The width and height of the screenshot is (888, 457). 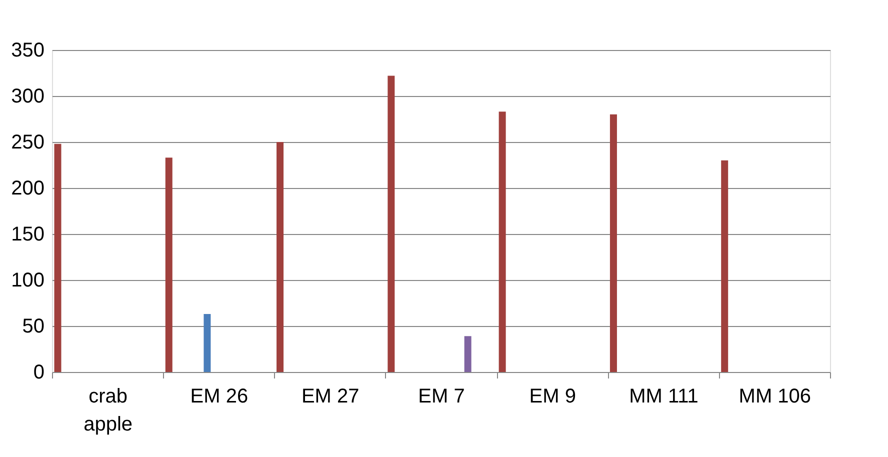 What do you see at coordinates (27, 281) in the screenshot?
I see `y-tick-label: 100` at bounding box center [27, 281].